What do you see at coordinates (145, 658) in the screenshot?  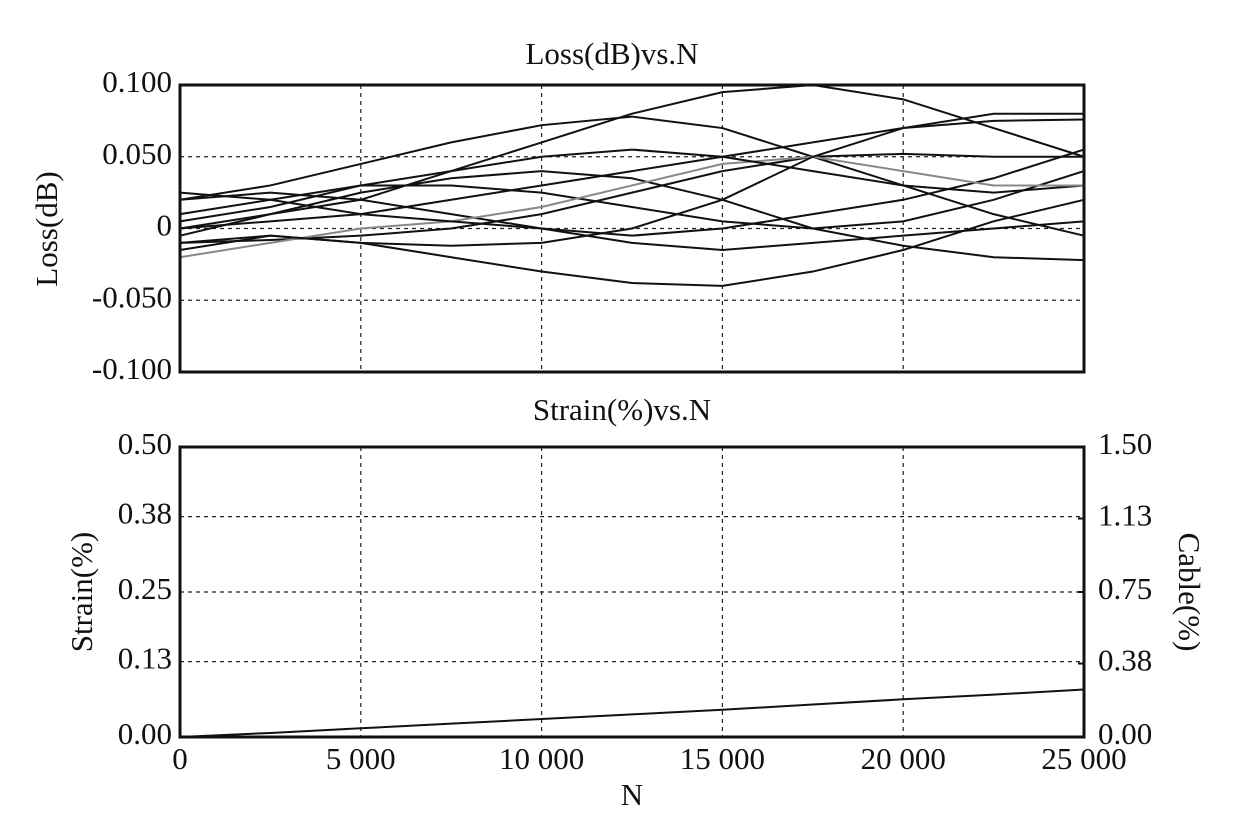 I see `y-tick-label: 0.13` at bounding box center [145, 658].